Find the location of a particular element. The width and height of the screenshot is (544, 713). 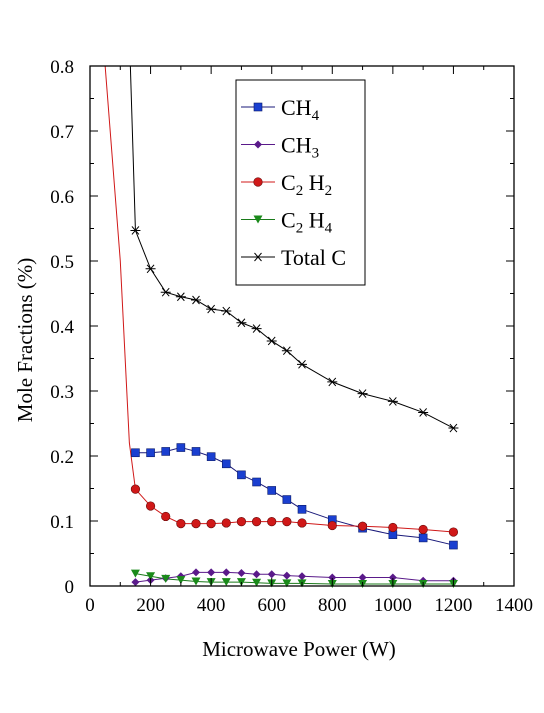

x-tick-label: 0 is located at coordinates (90, 605).